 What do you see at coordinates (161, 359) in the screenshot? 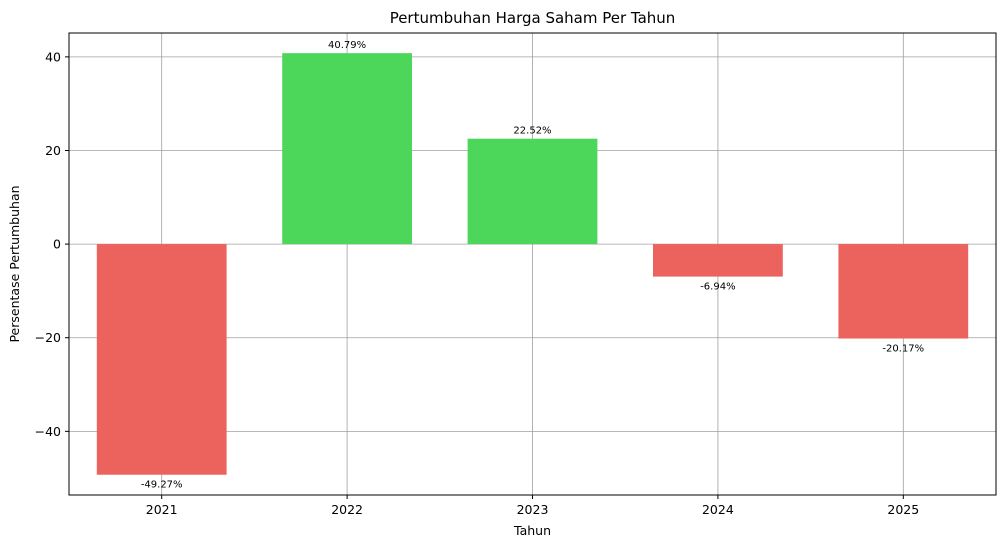
I see `bar-2021` at bounding box center [161, 359].